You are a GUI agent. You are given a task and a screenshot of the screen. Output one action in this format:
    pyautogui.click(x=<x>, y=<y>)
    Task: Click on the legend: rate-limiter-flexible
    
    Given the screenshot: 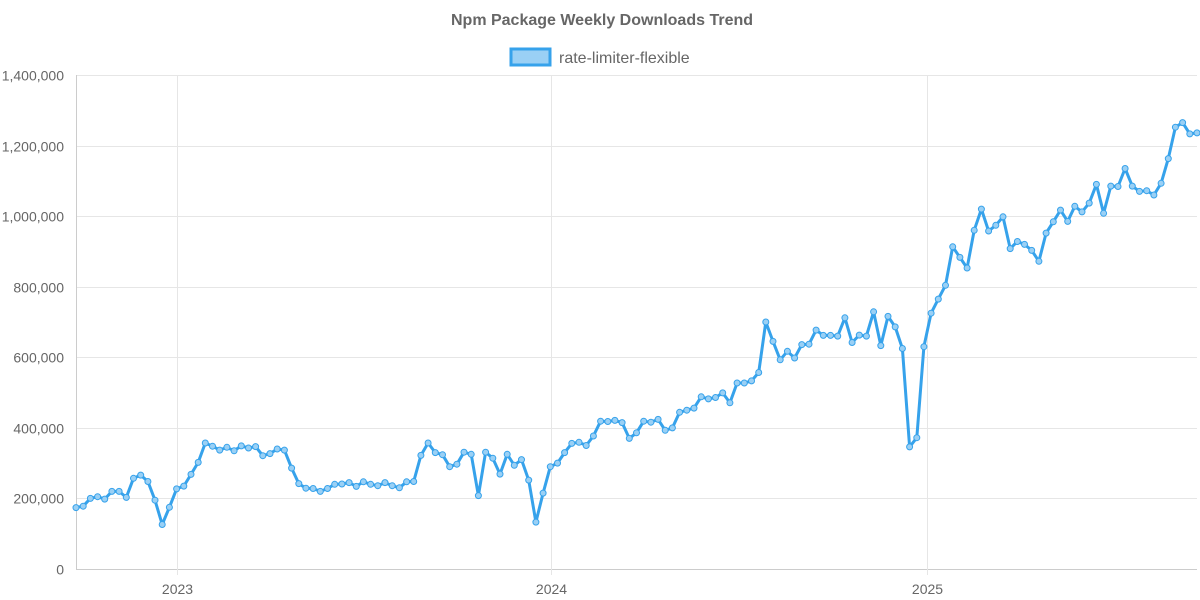 What is the action you would take?
    pyautogui.click(x=599, y=57)
    